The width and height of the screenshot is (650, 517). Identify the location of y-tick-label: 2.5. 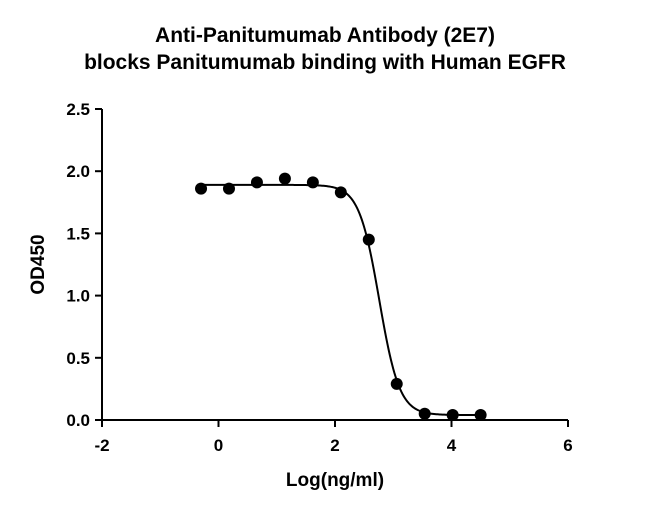
(78, 109).